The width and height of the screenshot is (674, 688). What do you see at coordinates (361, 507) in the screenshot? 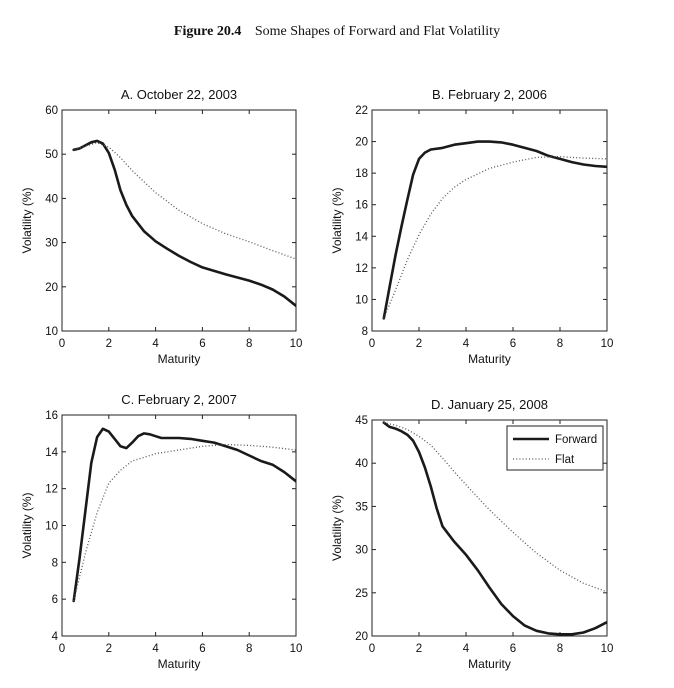
I see `y-tick-label: 35` at bounding box center [361, 507].